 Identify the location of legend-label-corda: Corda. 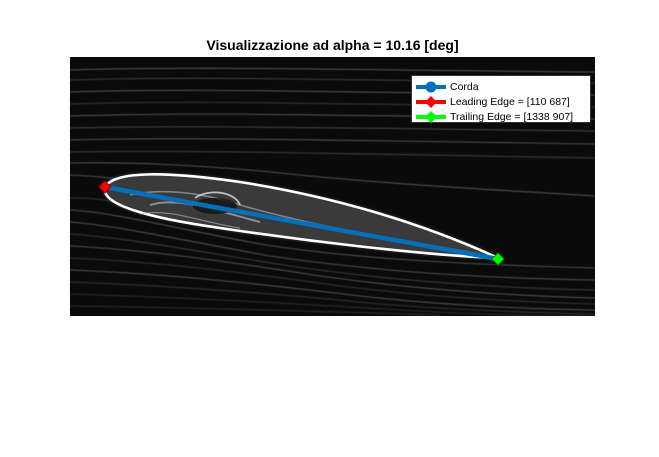
(464, 87).